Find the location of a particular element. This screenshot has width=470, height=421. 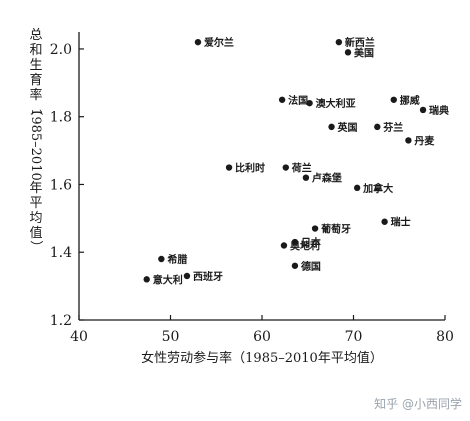

x-tick-label: 50 is located at coordinates (171, 337).